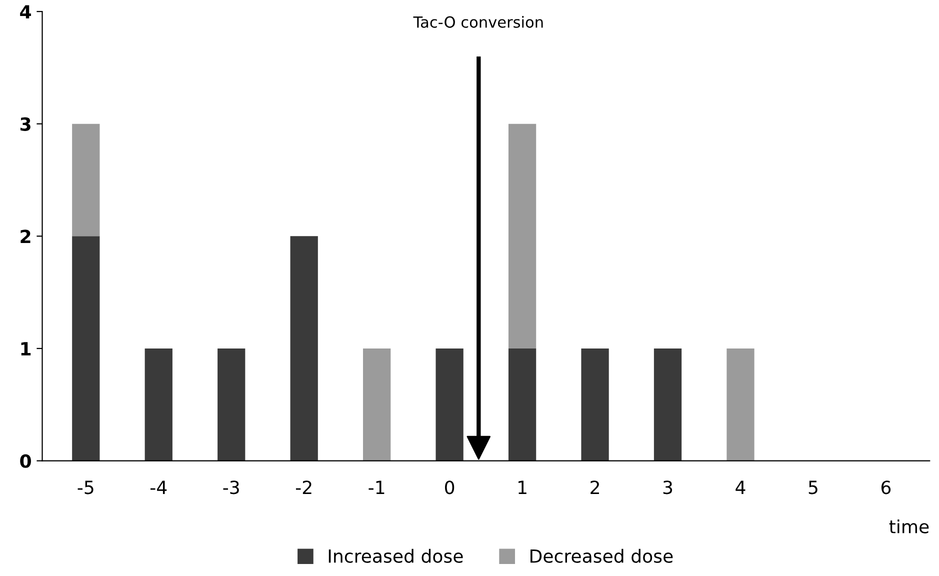 The image size is (939, 576). What do you see at coordinates (909, 526) in the screenshot?
I see `x-axis-title: time` at bounding box center [909, 526].